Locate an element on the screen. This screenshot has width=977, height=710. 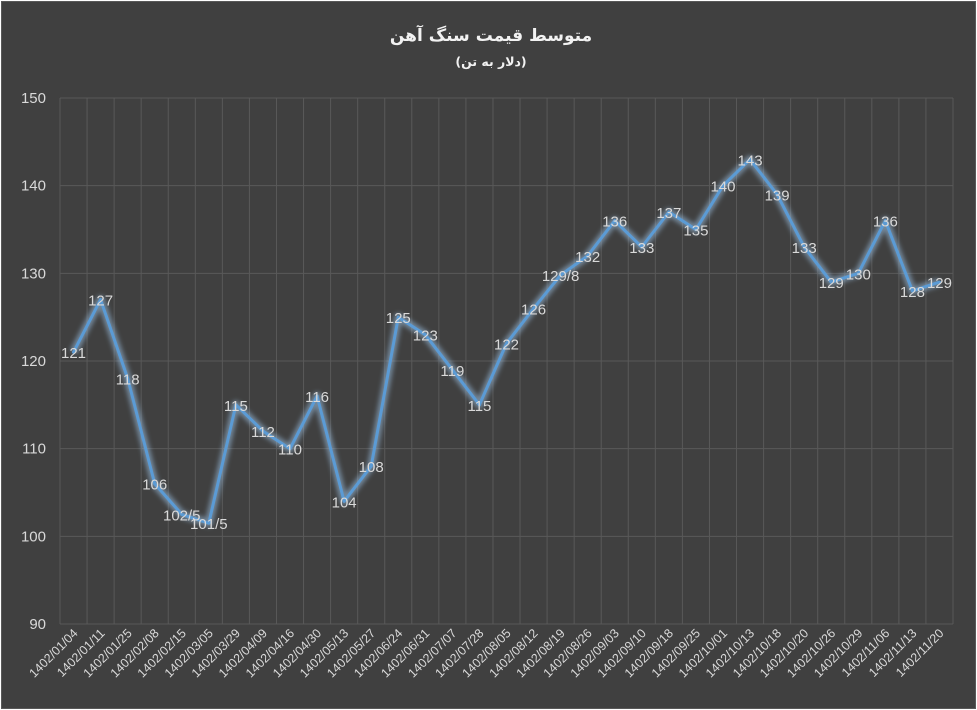
data-label: 137 is located at coordinates (668, 213).